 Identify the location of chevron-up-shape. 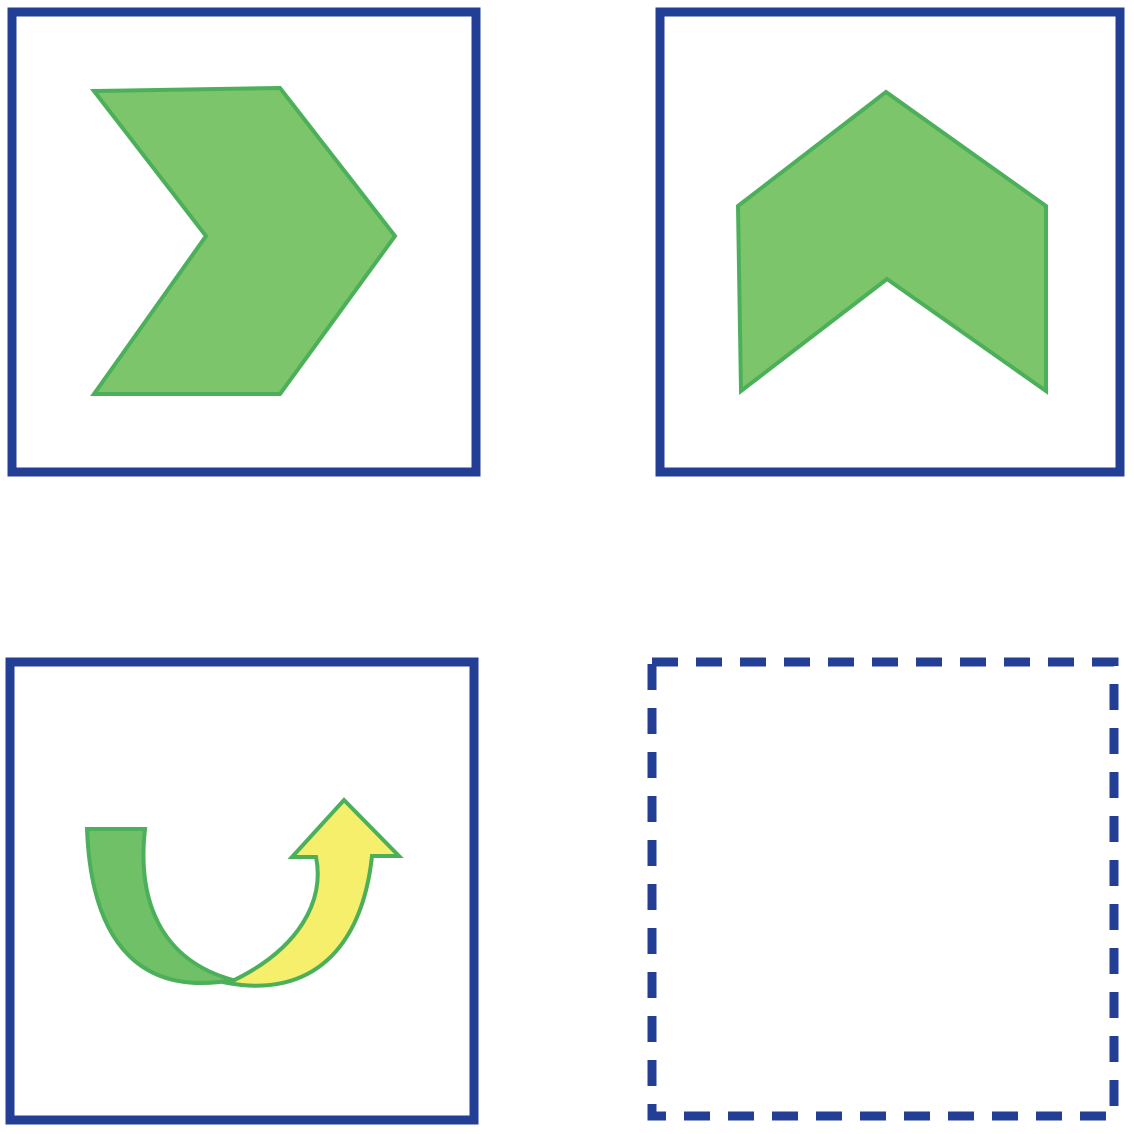
(891, 242).